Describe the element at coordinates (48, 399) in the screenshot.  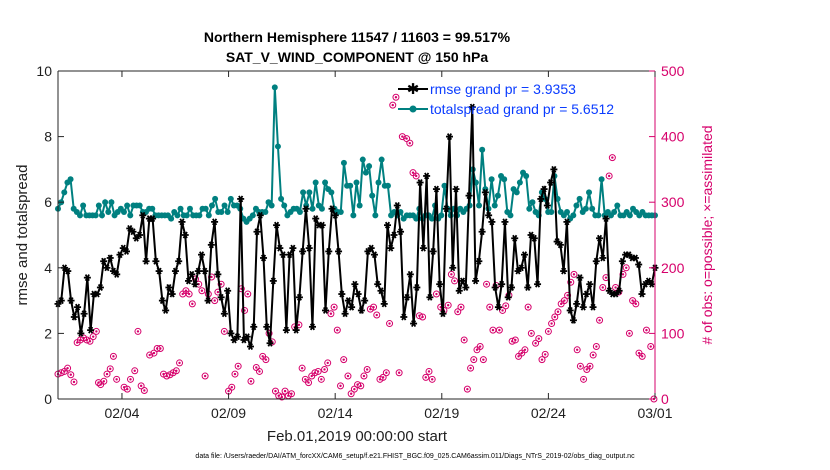
I see `y-left-tick-label: 0` at that location.